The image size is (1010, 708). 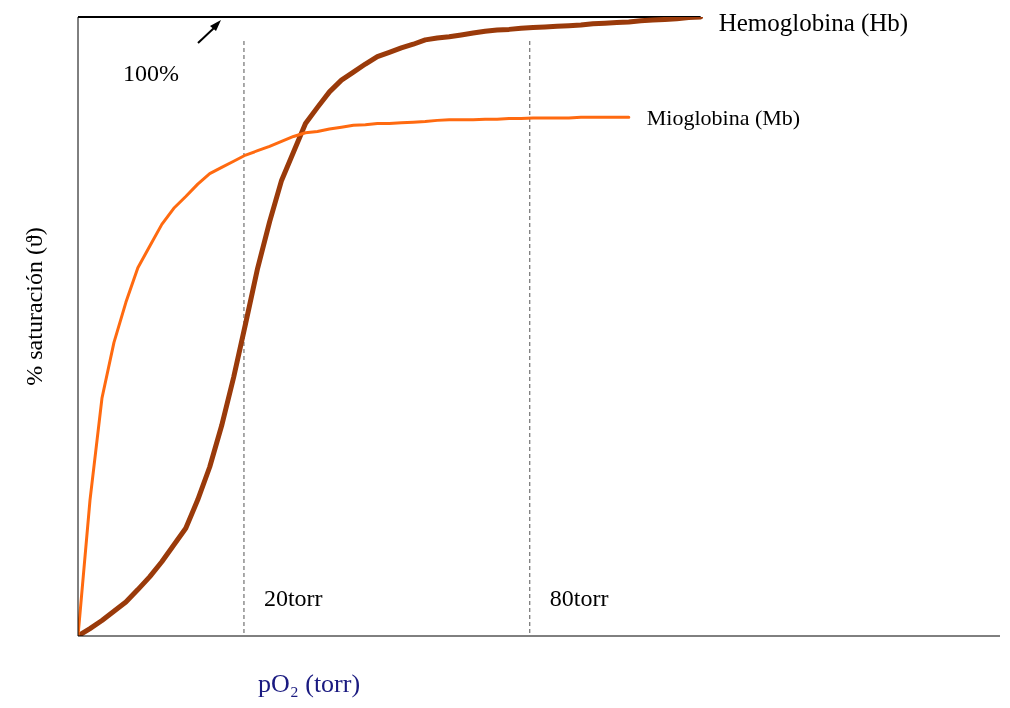 What do you see at coordinates (309, 683) in the screenshot?
I see `x-axis-title: pO₂ (torr)` at bounding box center [309, 683].